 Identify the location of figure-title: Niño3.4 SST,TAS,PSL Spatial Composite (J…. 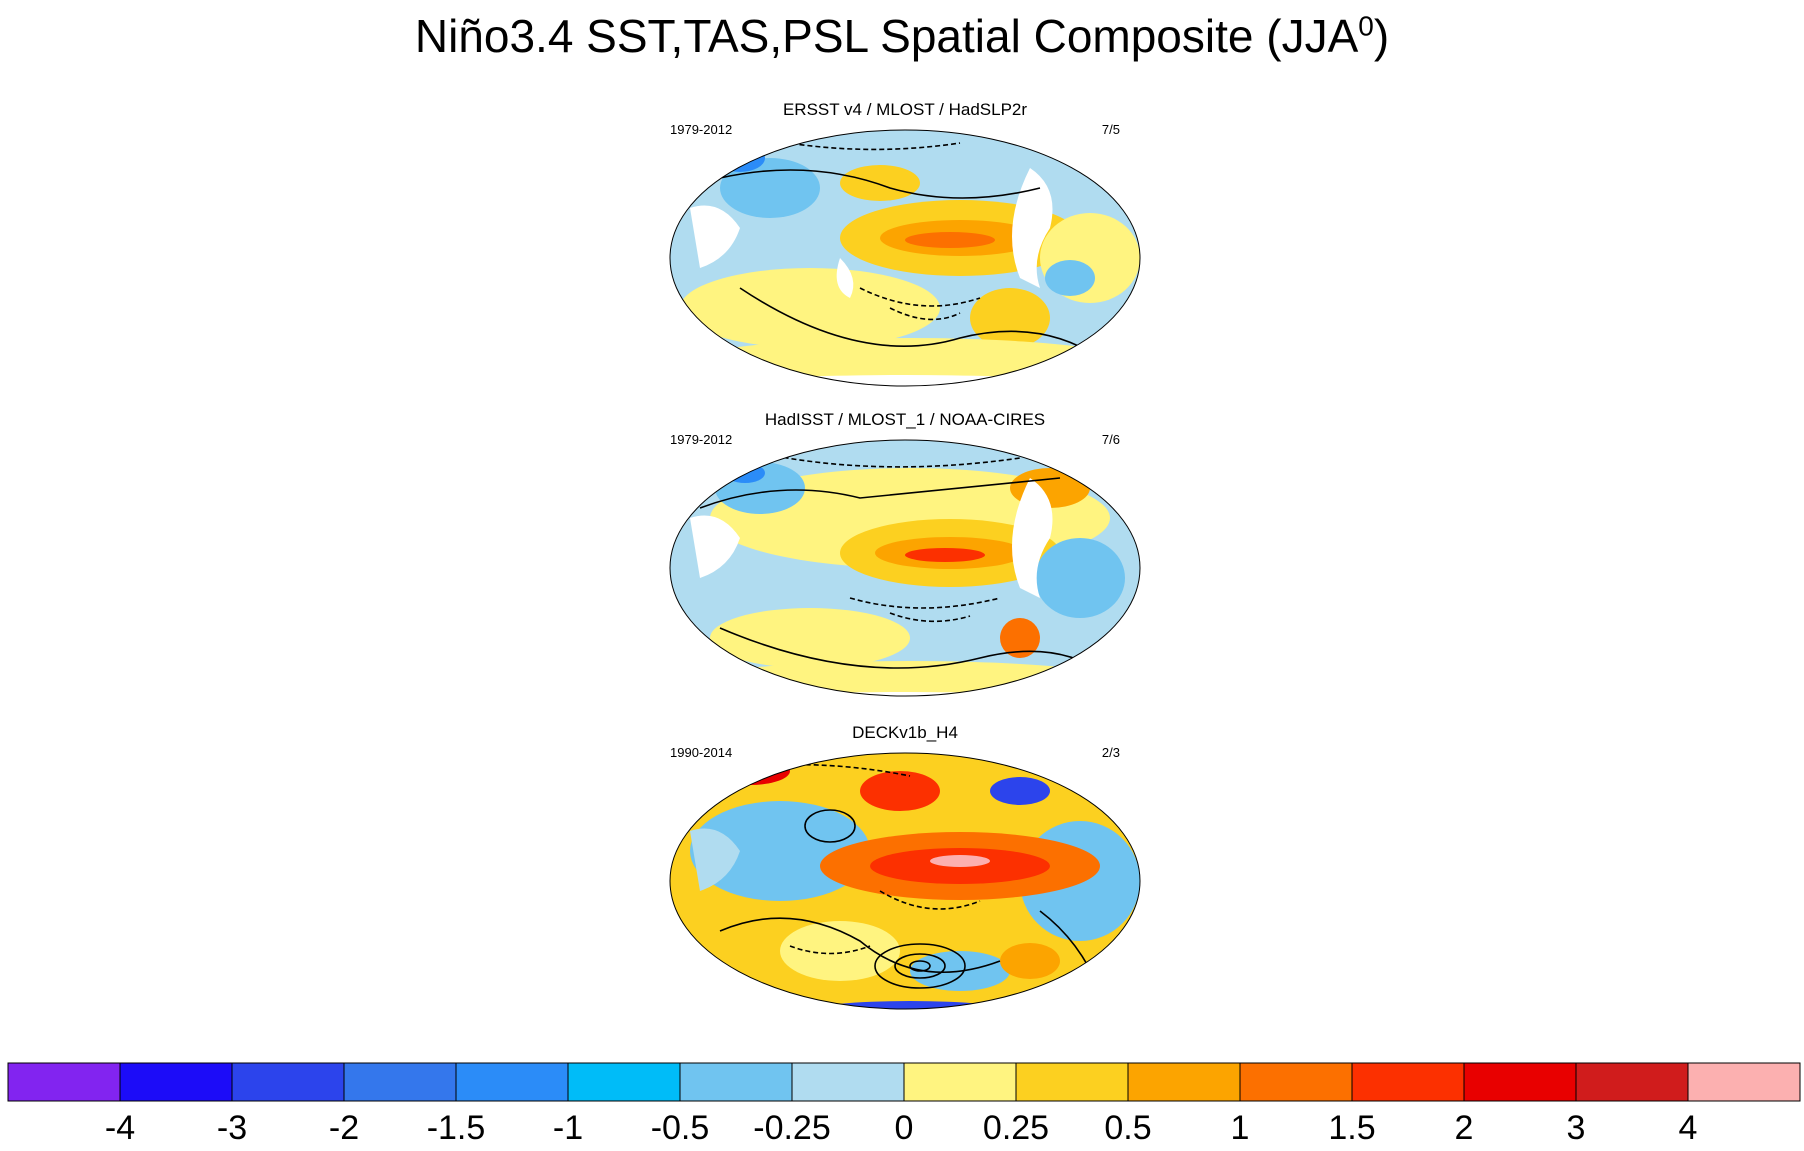
(902, 36).